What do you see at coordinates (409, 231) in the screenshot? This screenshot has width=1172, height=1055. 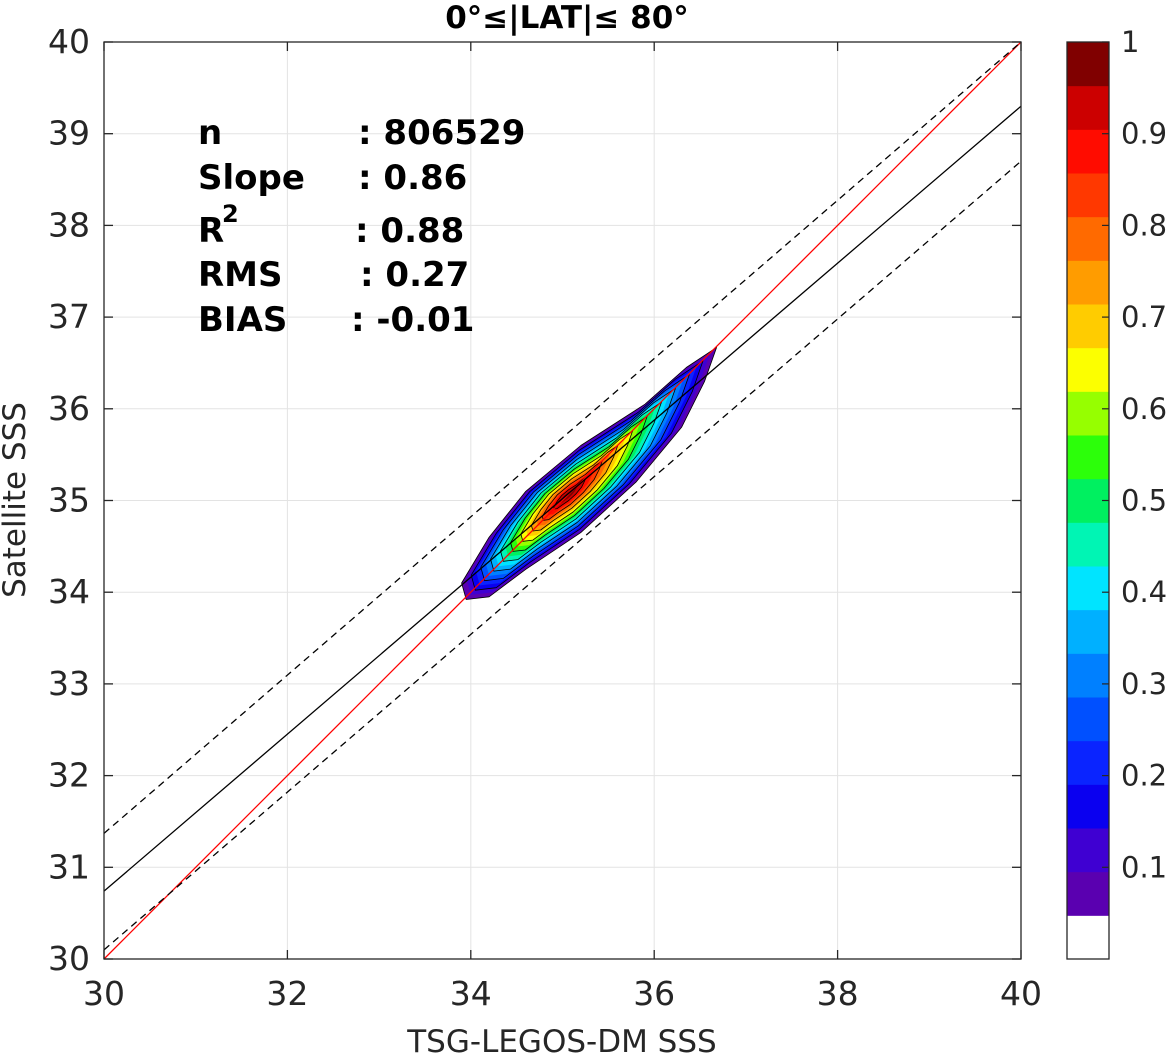 I see `stat-r2-value: : 0.88` at bounding box center [409, 231].